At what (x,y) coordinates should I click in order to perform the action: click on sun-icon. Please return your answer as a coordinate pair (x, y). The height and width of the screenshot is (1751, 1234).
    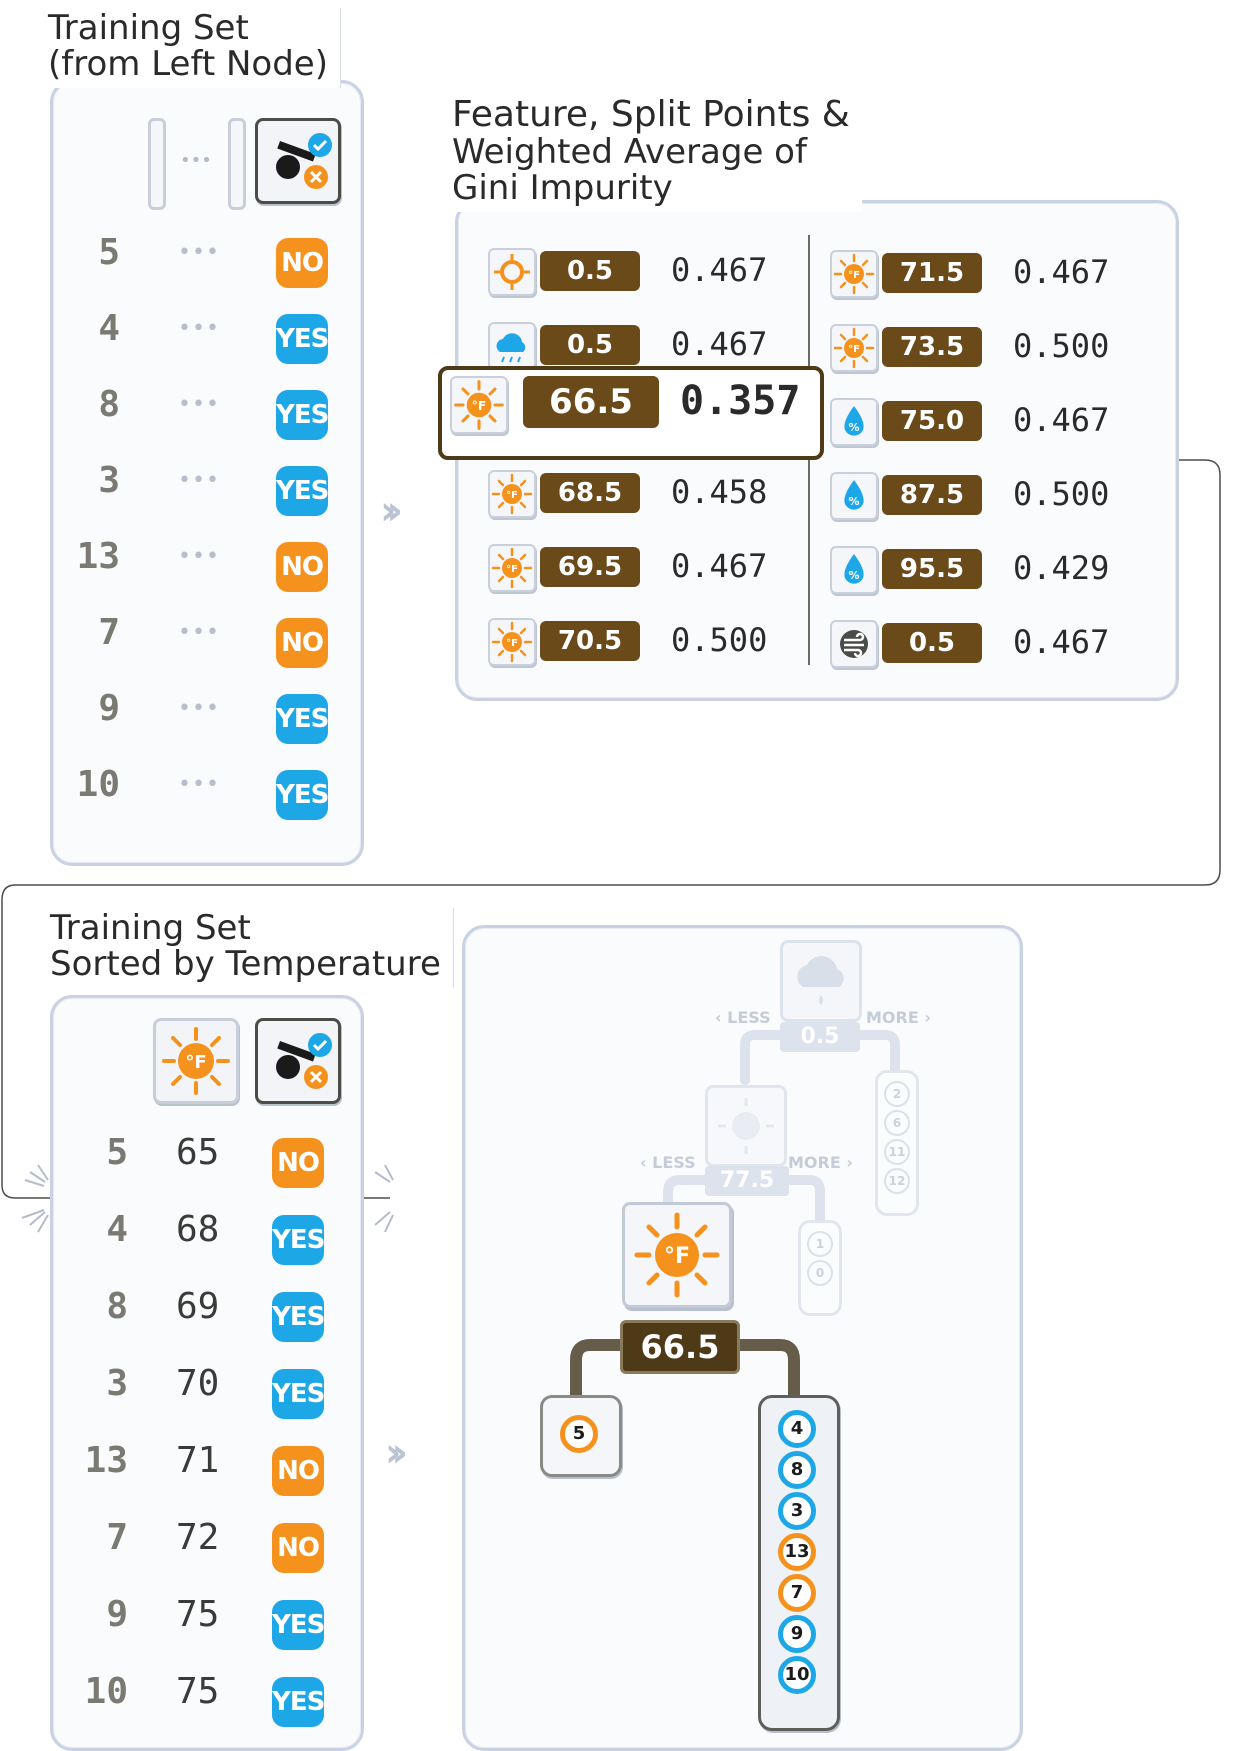
    Looking at the image, I should click on (512, 272).